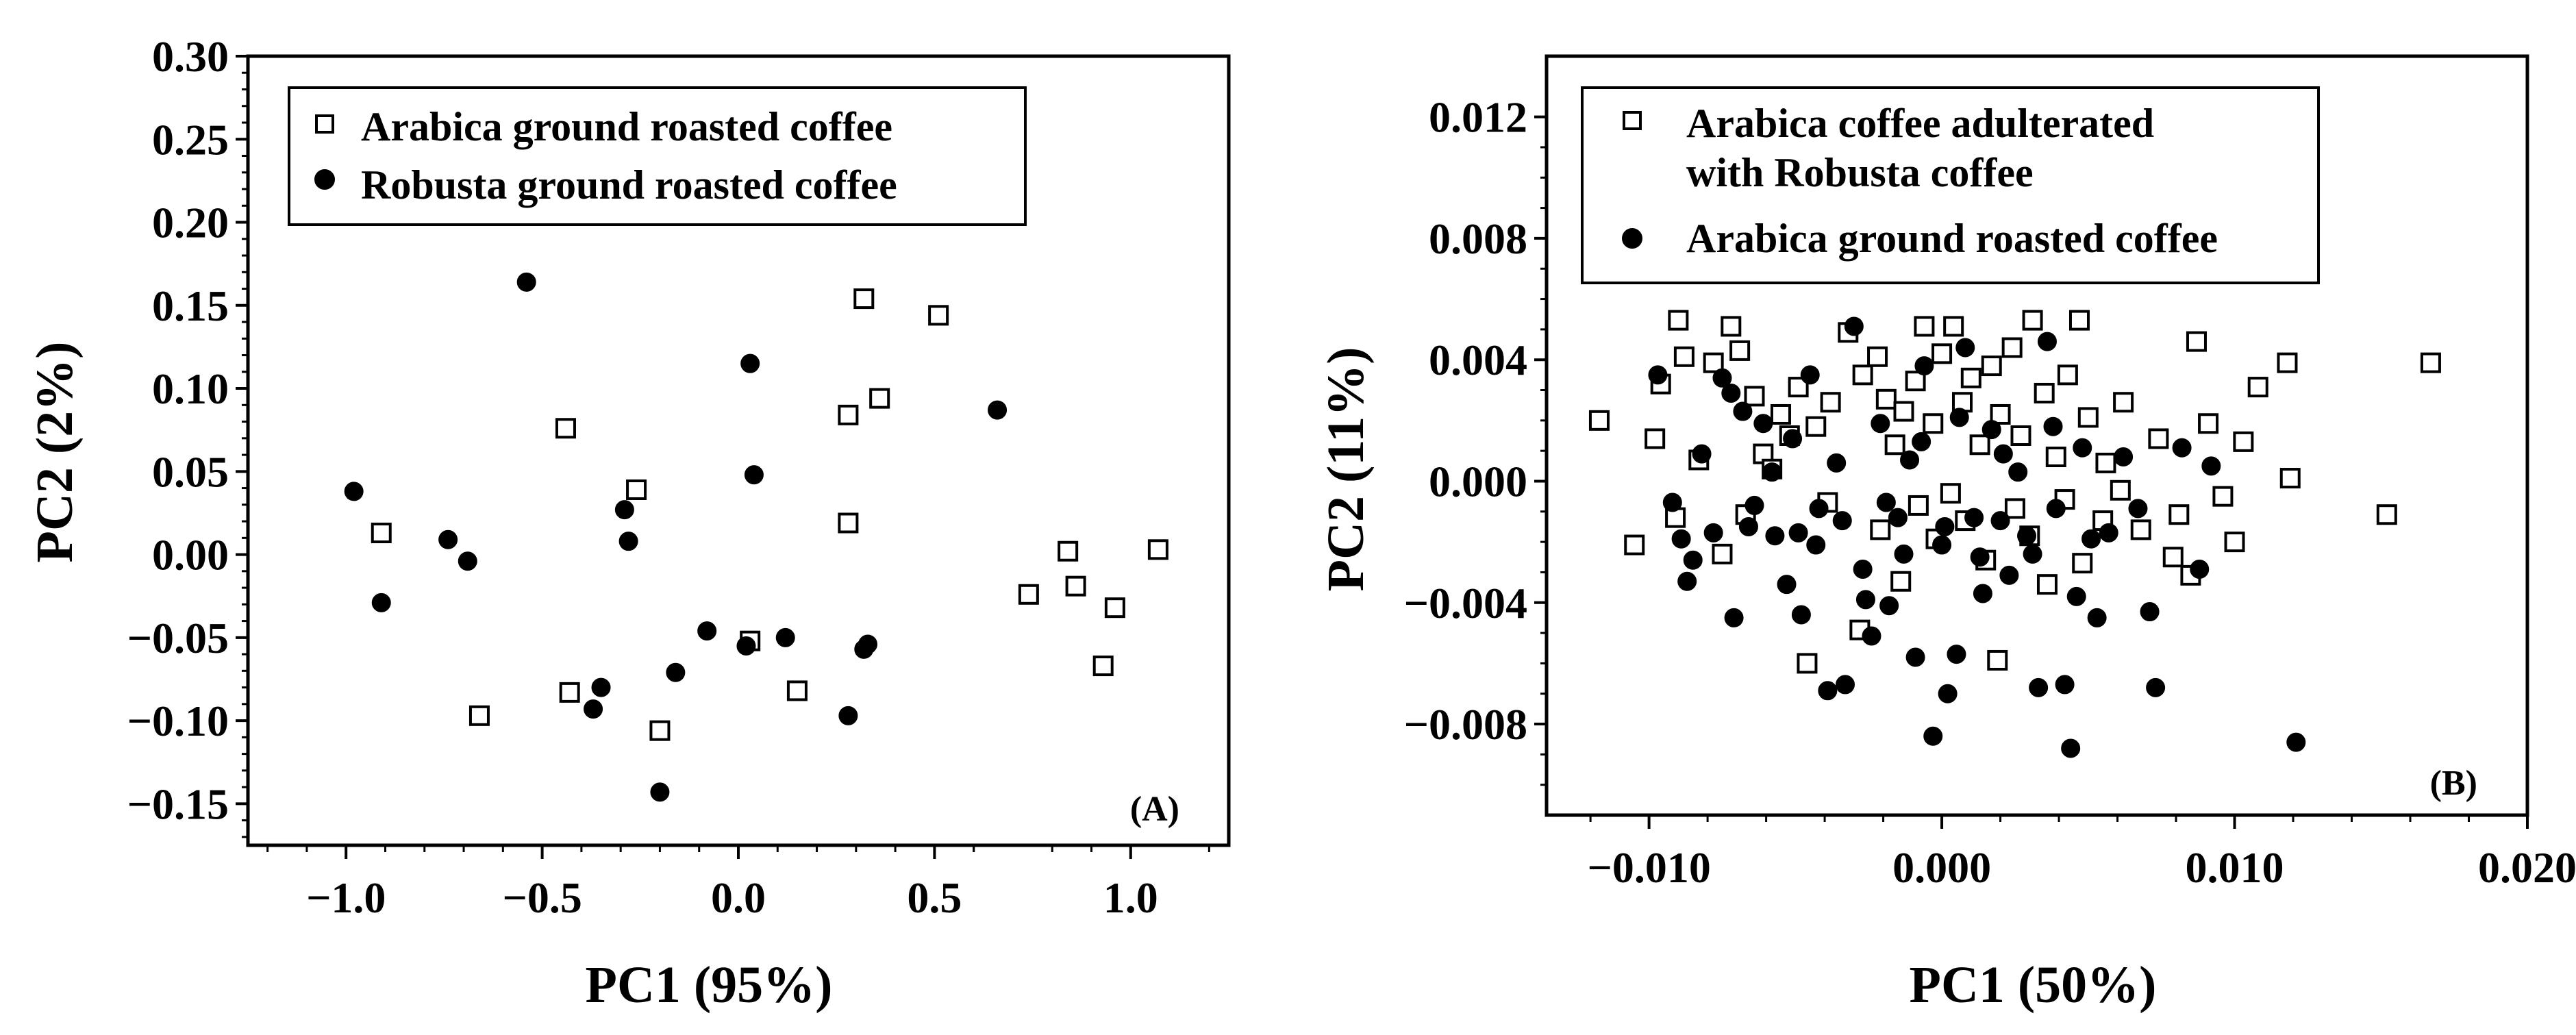 This screenshot has height=1035, width=2576. What do you see at coordinates (2527, 867) in the screenshot?
I see `panel-b-x-tick-label: 0.020` at bounding box center [2527, 867].